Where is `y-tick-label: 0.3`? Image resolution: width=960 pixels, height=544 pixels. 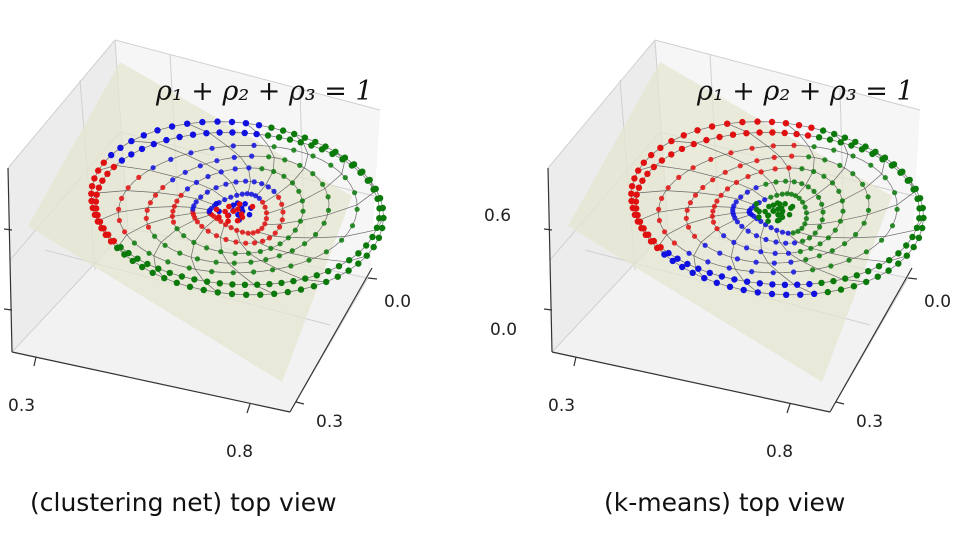
y-tick-label: 0.3 is located at coordinates (330, 422).